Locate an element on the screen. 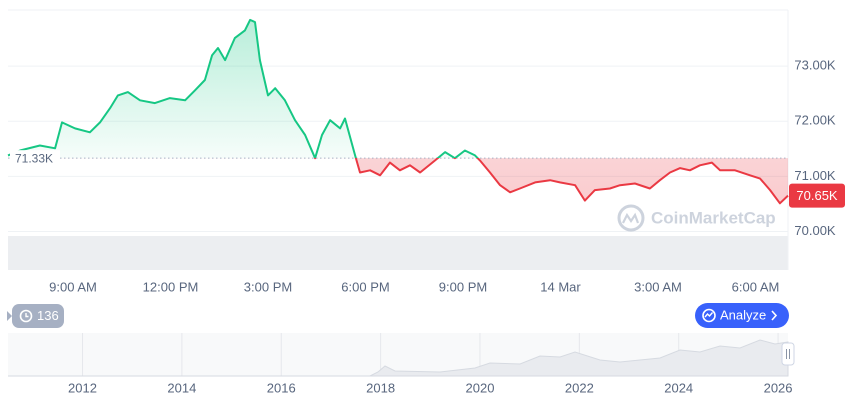  analyze-icon-line is located at coordinates (709, 315).